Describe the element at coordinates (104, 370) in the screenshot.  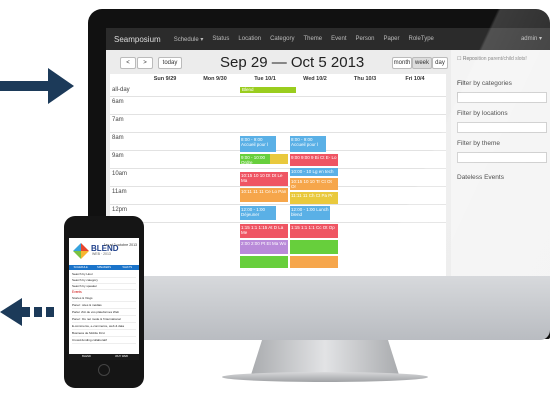
I see `phone-home-button` at that location.